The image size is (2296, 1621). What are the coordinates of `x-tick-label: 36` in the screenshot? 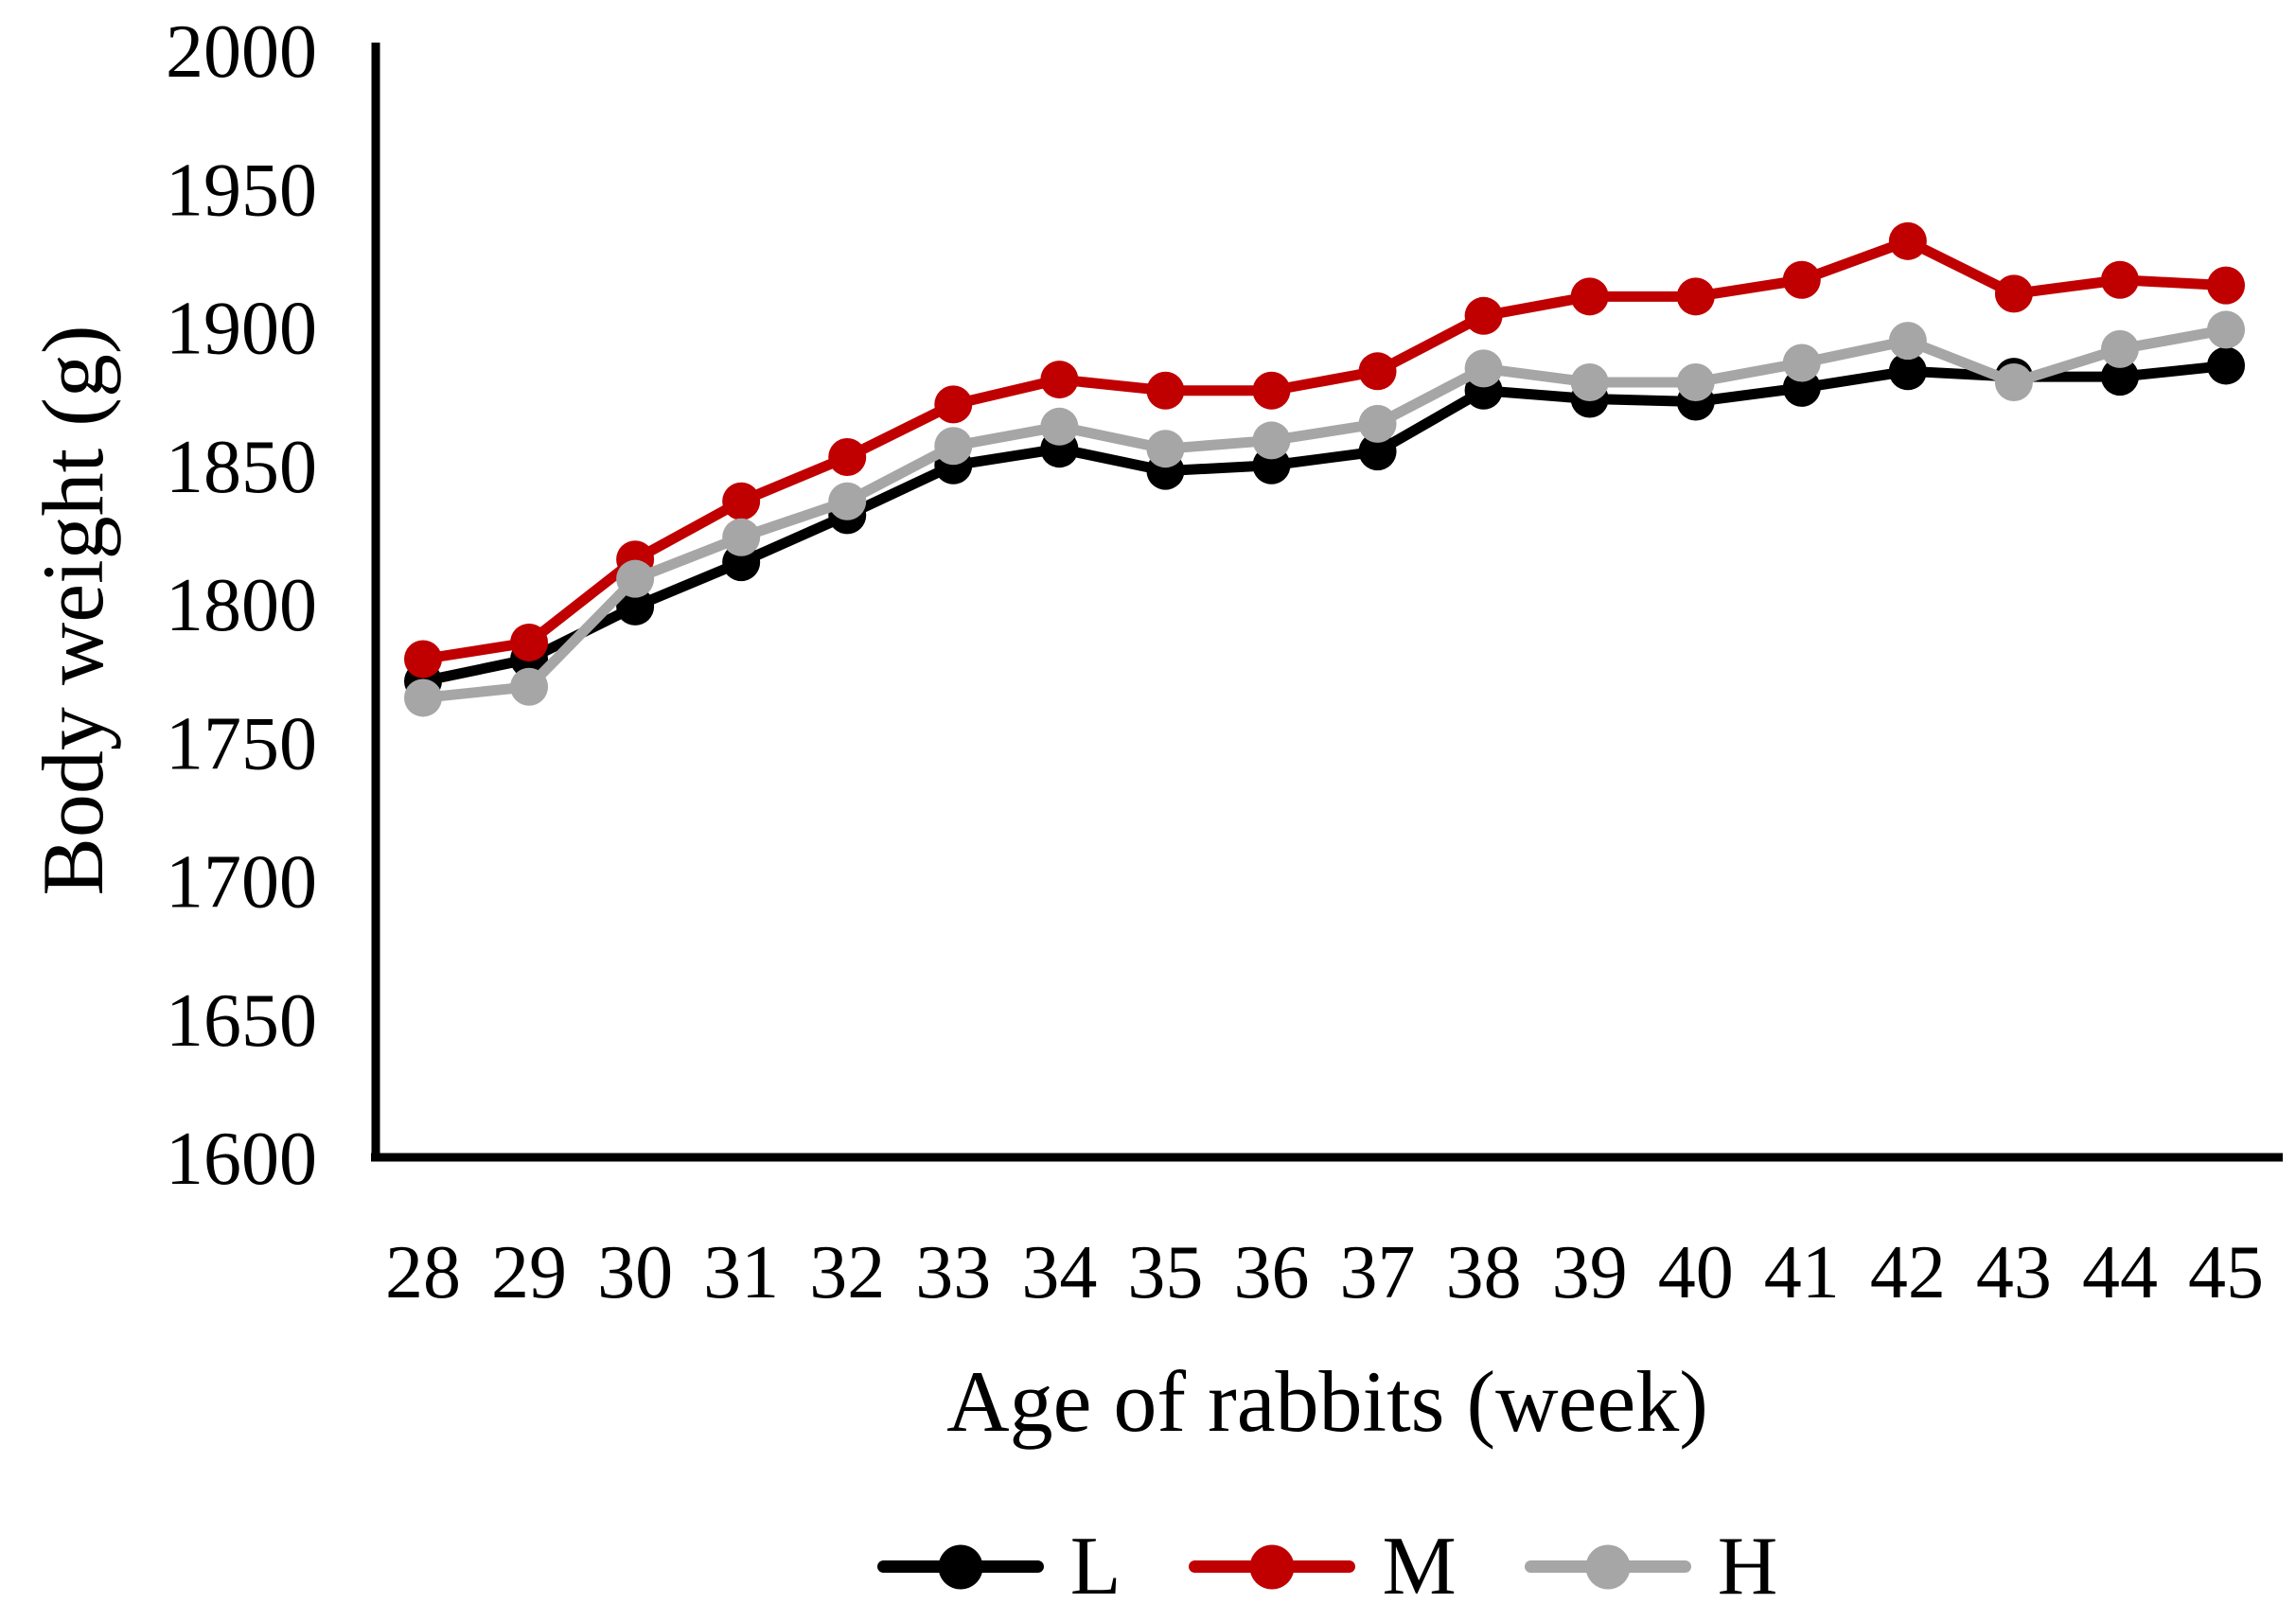 It's located at (1271, 1273).